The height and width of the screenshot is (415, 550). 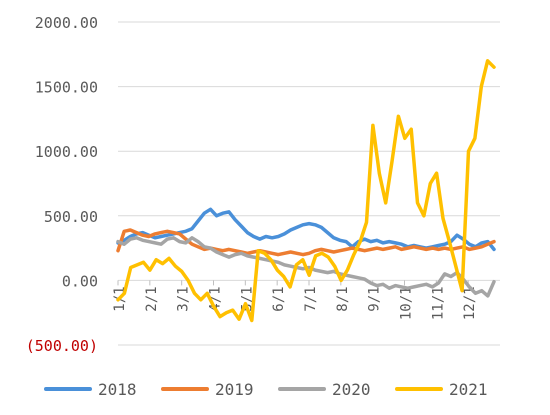 I want to click on legend: 2018 2019 2020 2021, so click(x=266, y=389).